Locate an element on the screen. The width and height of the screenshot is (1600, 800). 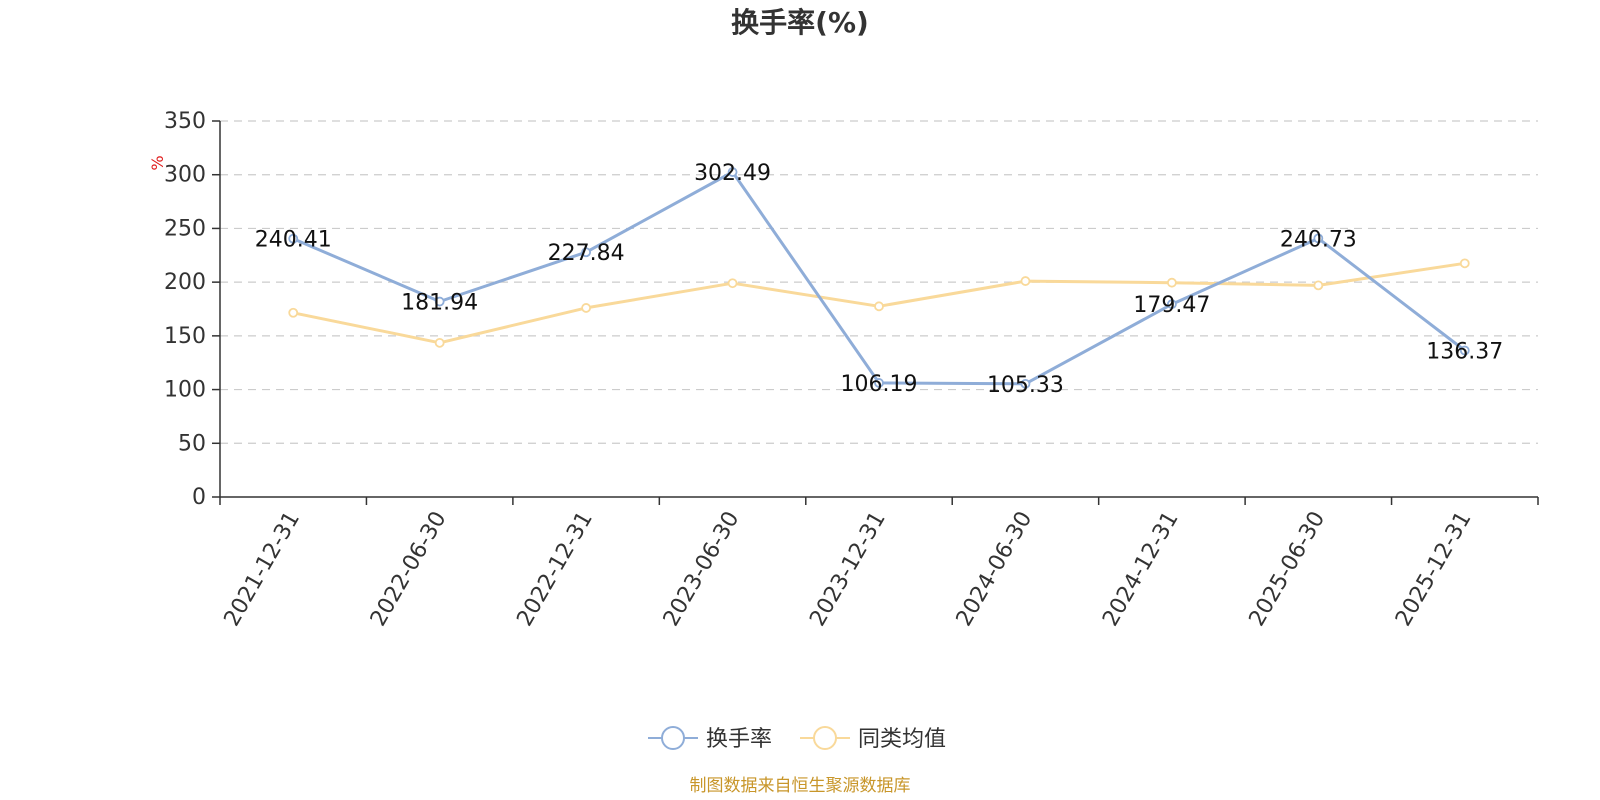
y-tick-label: 250 is located at coordinates (185, 228).